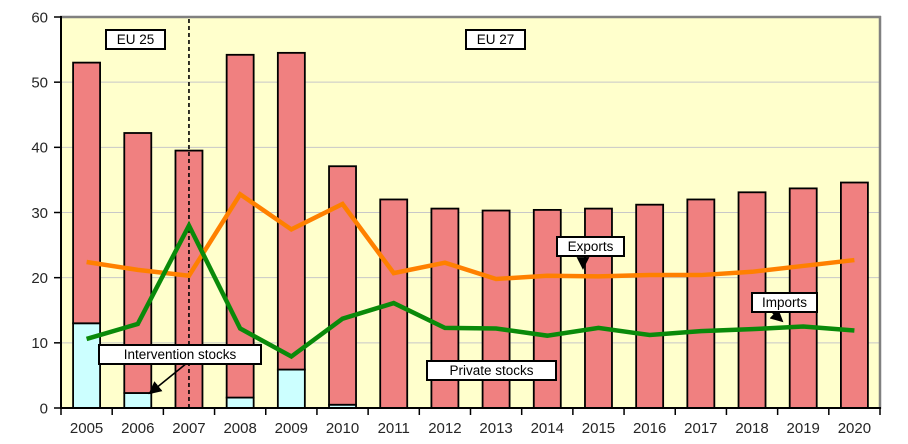 This screenshot has width=908, height=444. I want to click on x-label-2014: 2014, so click(547, 428).